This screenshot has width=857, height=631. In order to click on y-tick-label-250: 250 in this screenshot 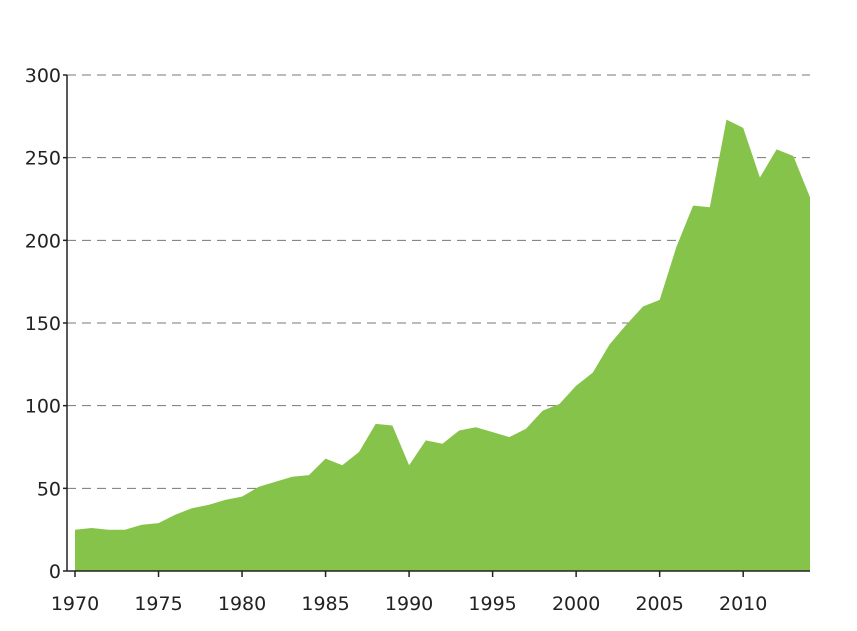, I will do `click(43, 159)`.